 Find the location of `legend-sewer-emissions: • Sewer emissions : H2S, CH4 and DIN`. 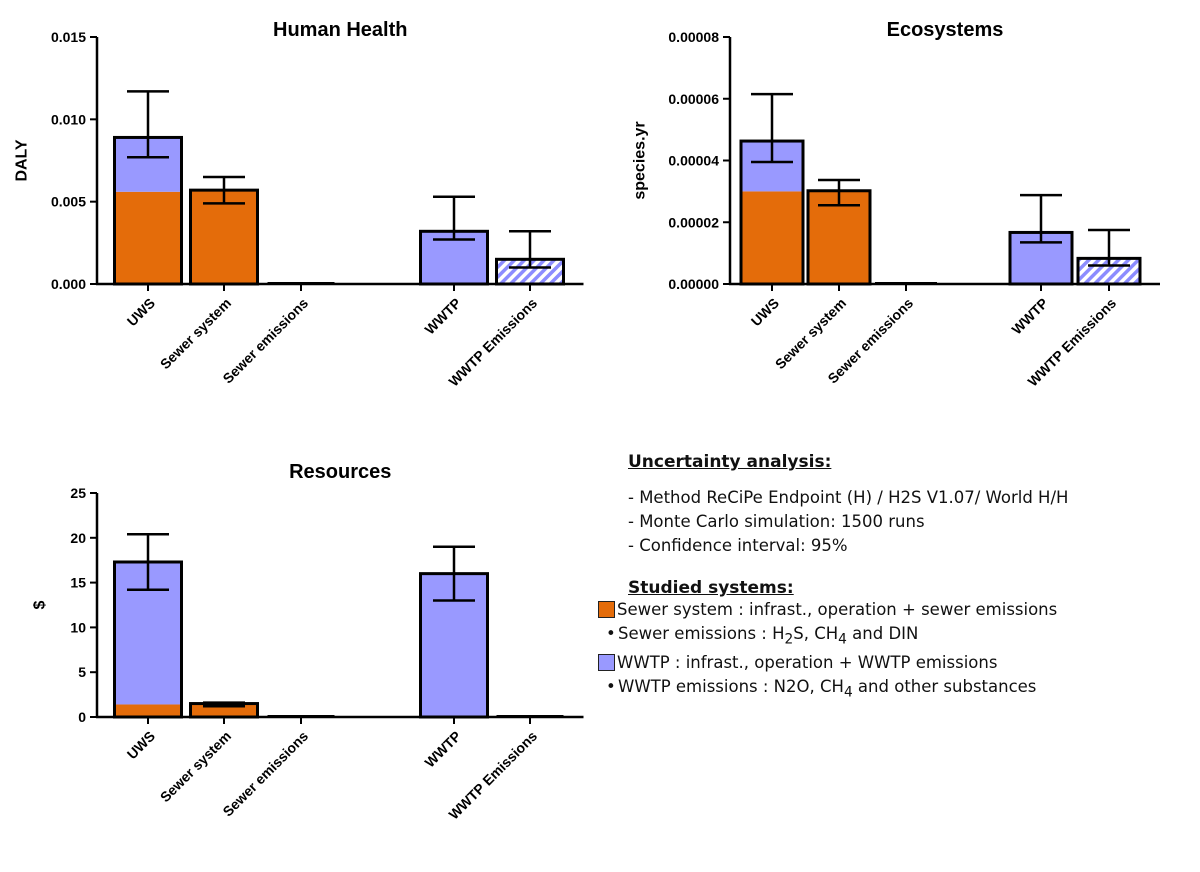

legend-sewer-emissions: • Sewer emissions : H2S, CH4 and DIN is located at coordinates (897, 636).